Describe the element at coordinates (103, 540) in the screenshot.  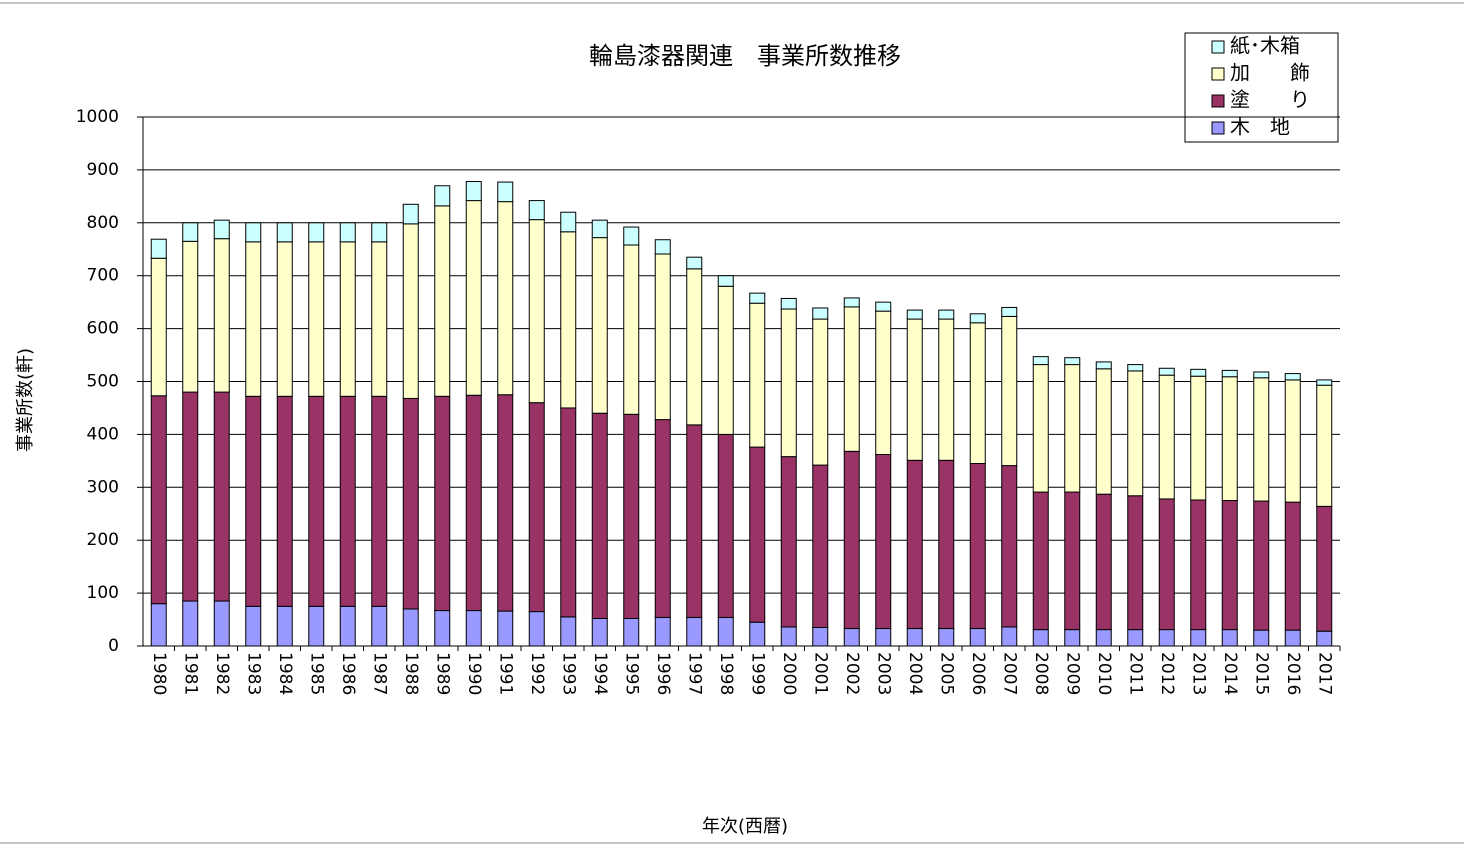
I see `y-tick-label: 200` at that location.